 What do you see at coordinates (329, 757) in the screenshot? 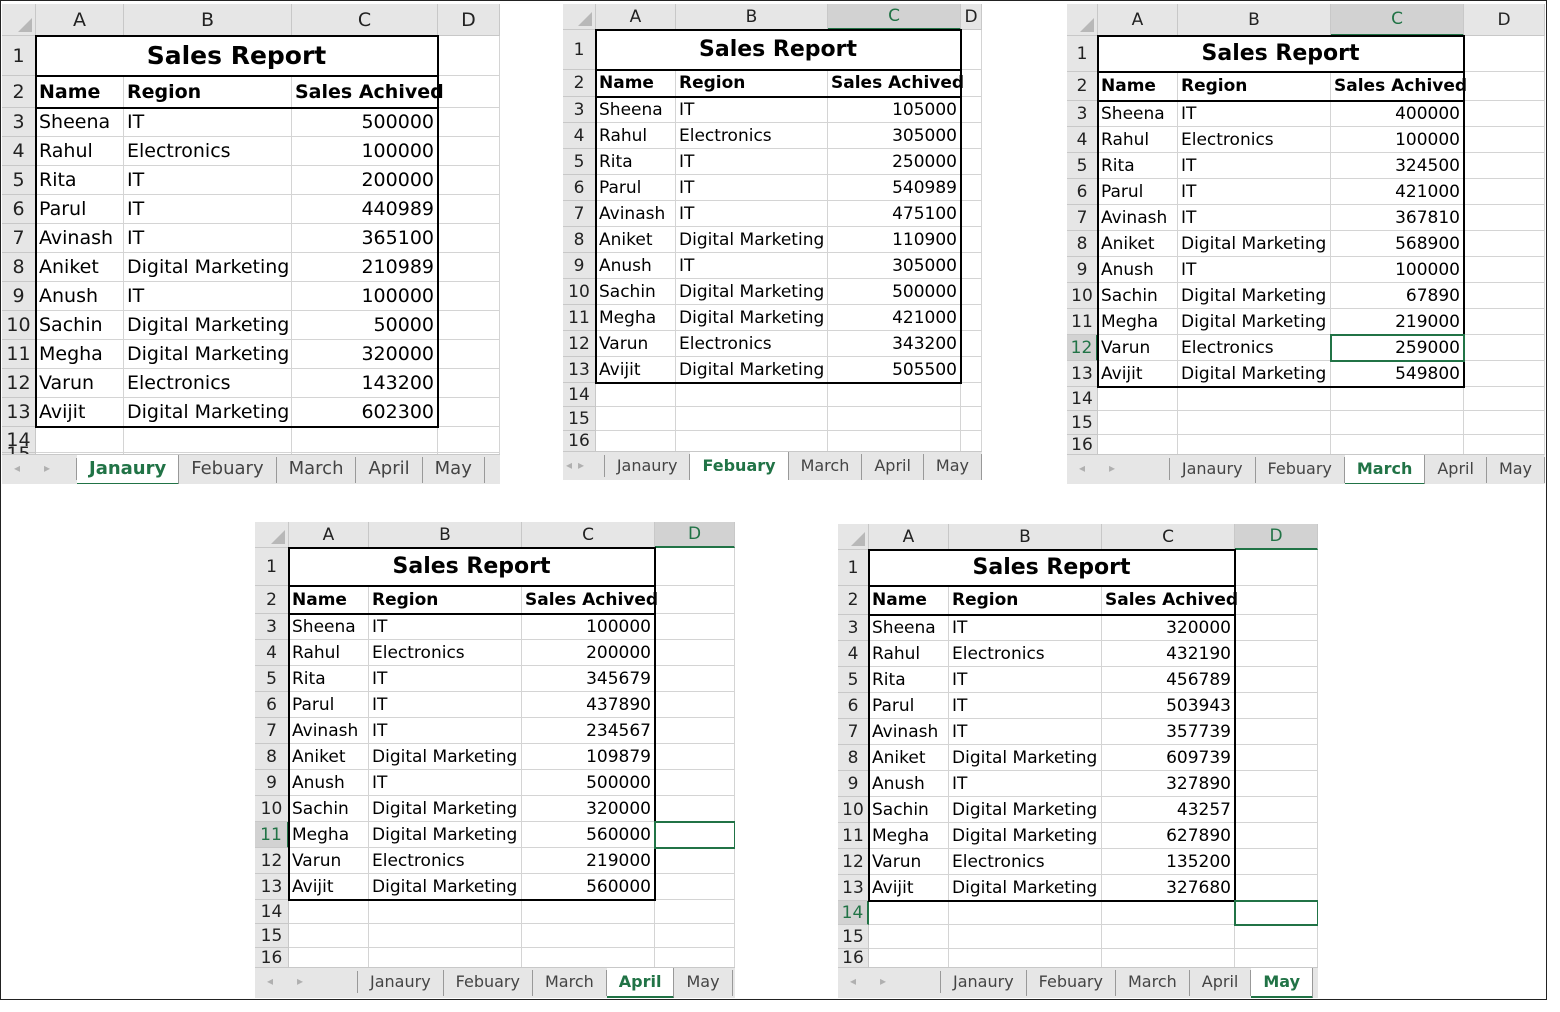
I see `name-cell: Aniket` at bounding box center [329, 757].